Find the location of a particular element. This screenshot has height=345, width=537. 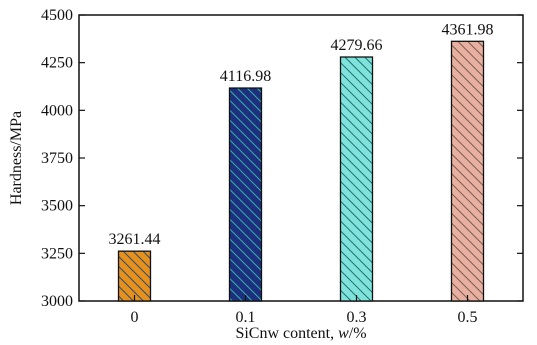

data-label: 4361.98 is located at coordinates (468, 29).